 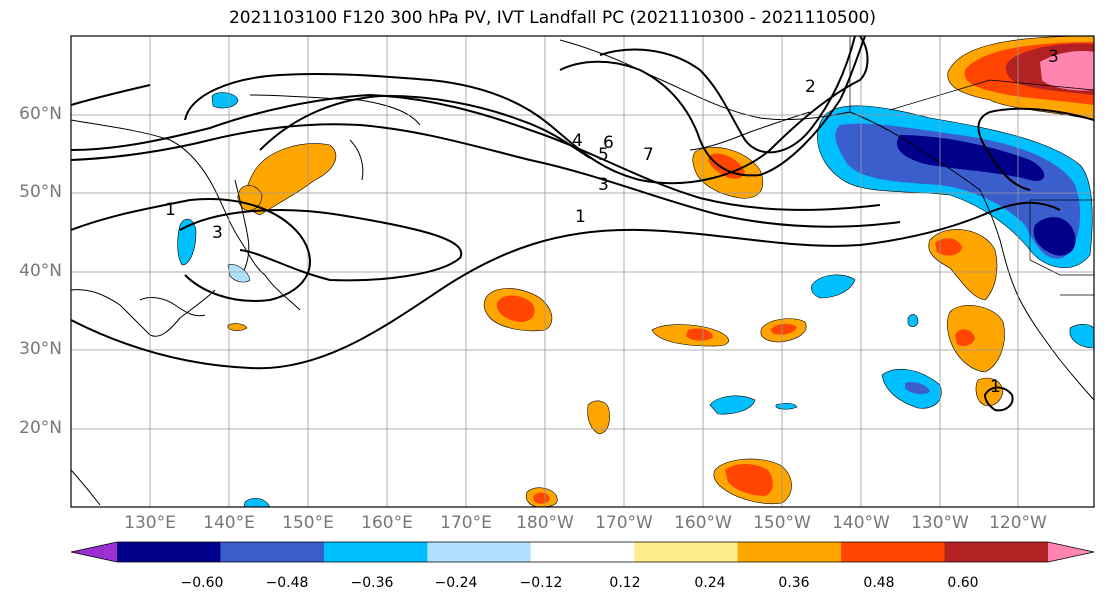 I want to click on contour-label-5: 5, so click(x=603, y=155).